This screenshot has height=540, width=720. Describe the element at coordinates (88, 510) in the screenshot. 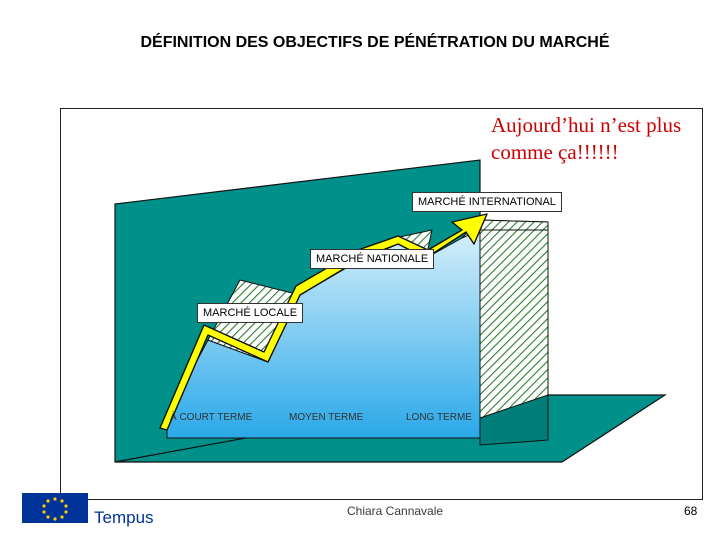

I see `tempus-logo: Tempus` at that location.